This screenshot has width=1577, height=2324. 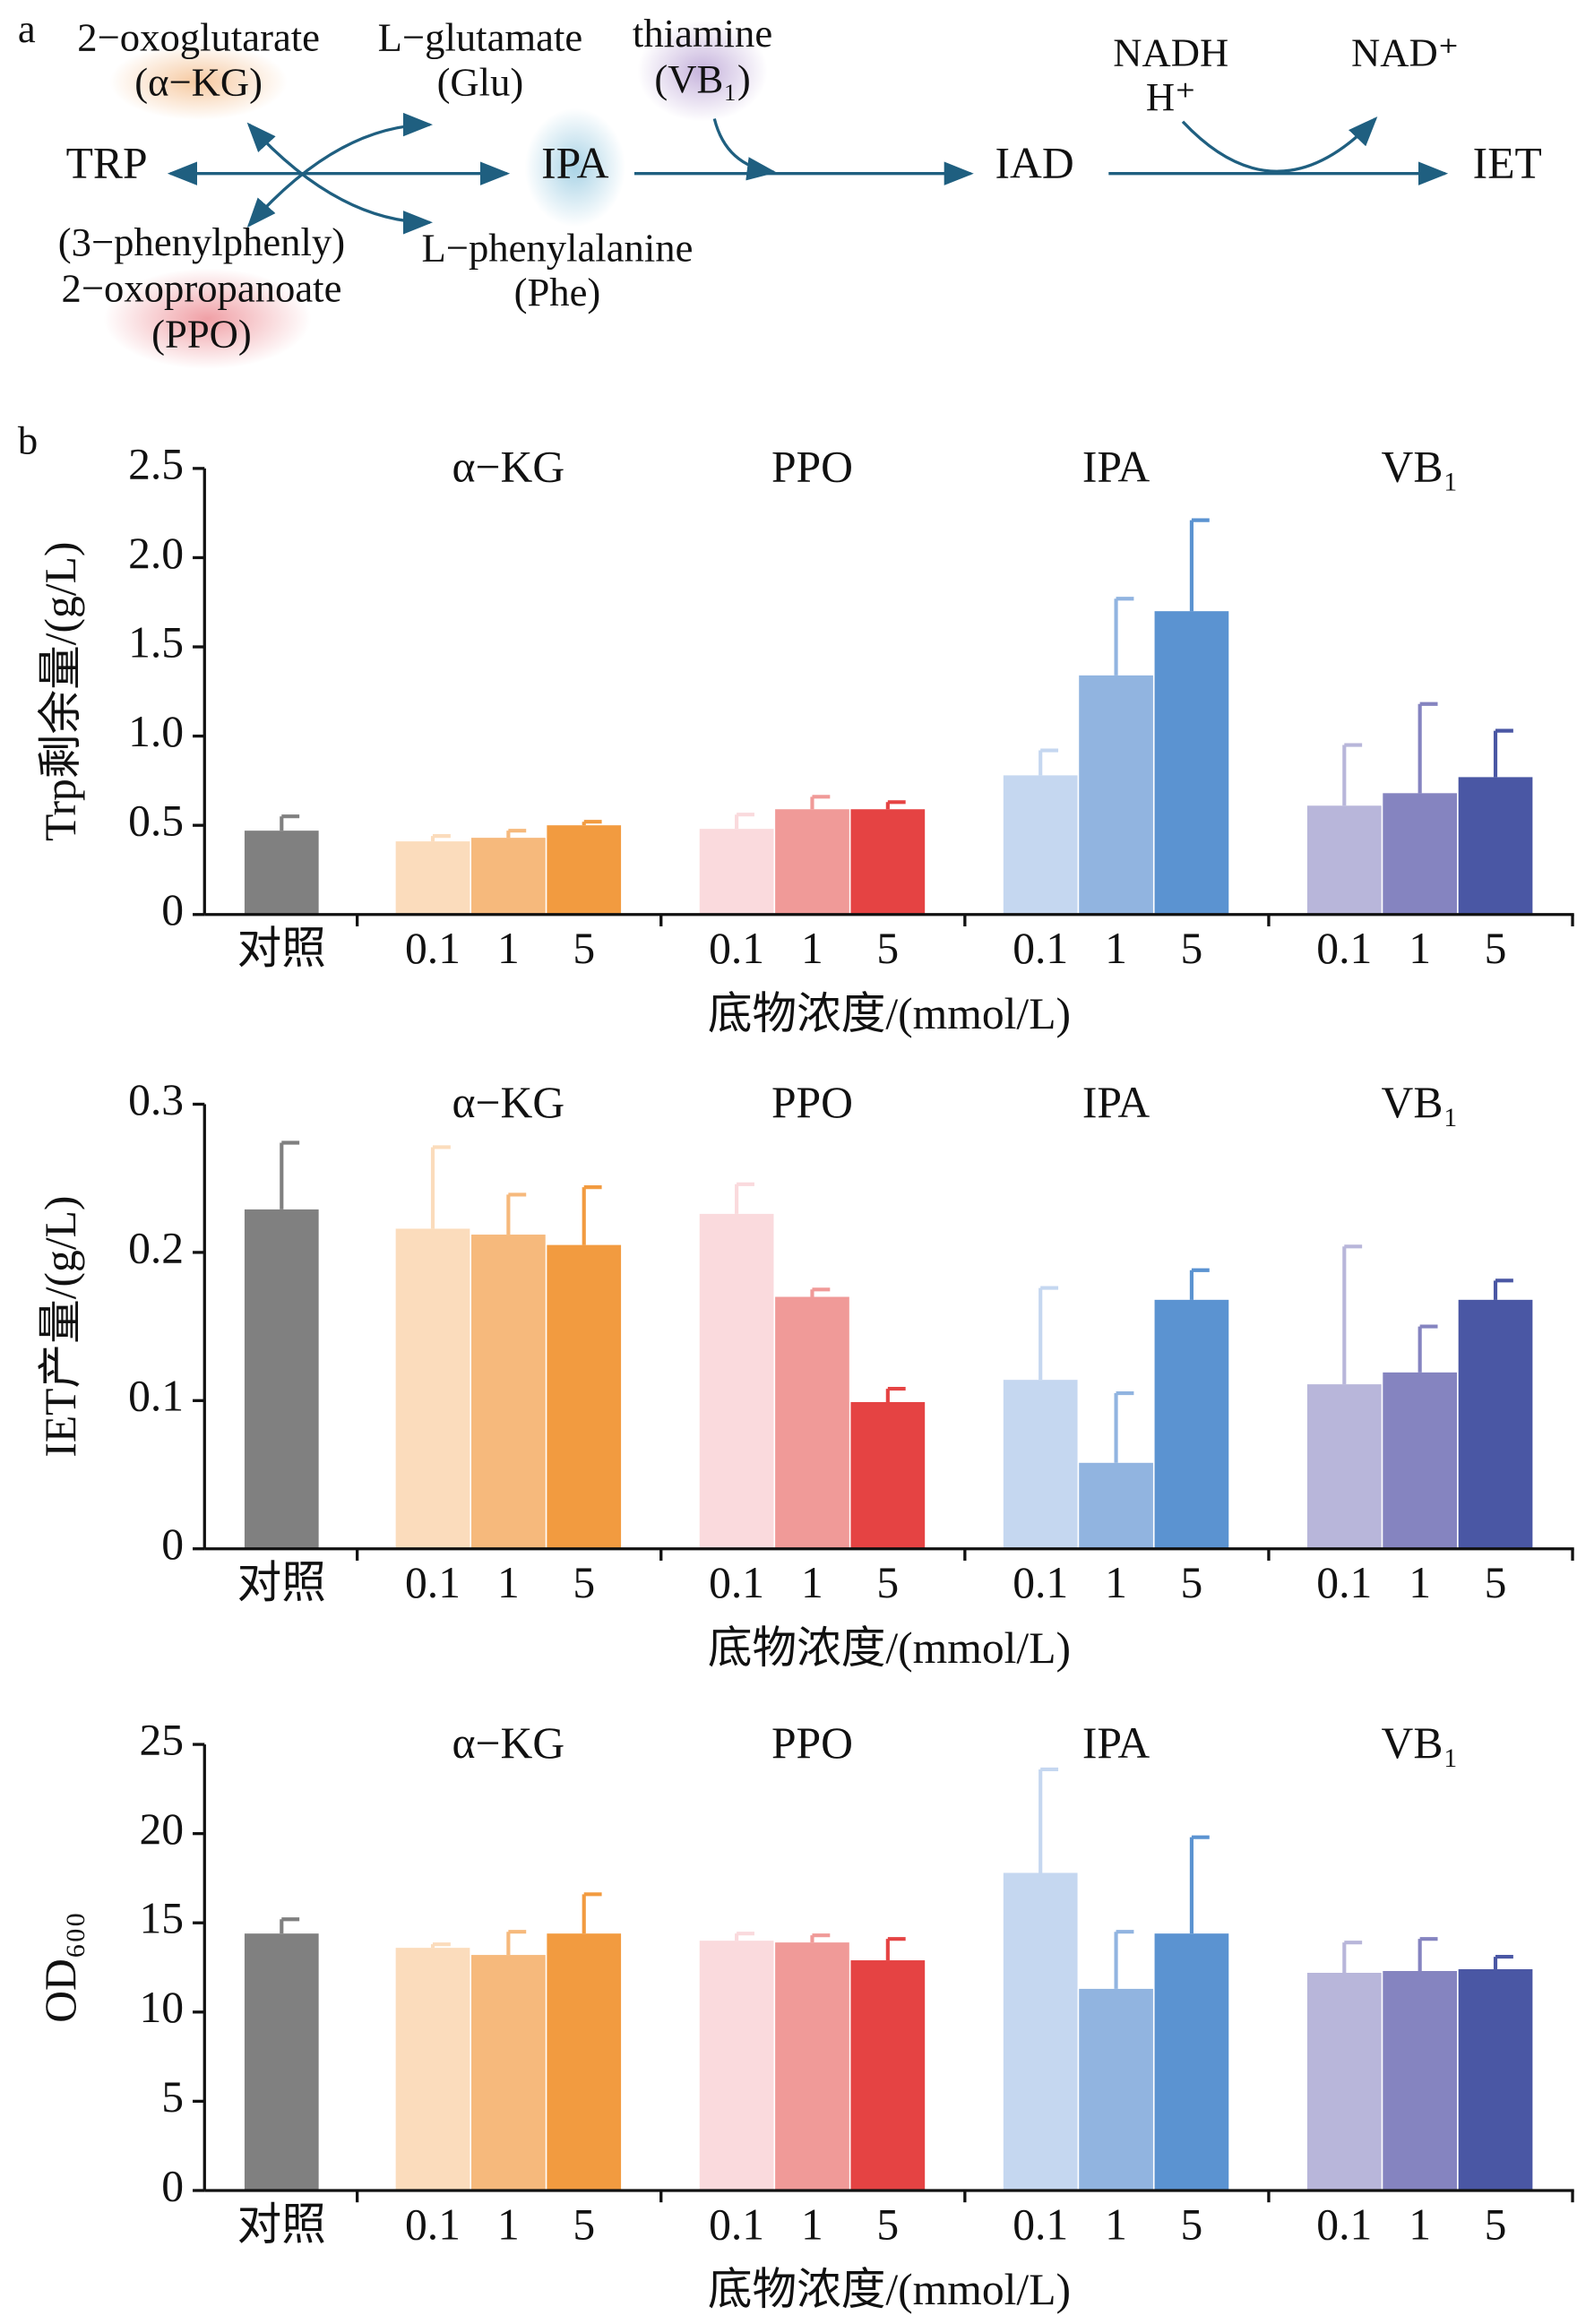 I want to click on label: L−glutamate, so click(x=480, y=37).